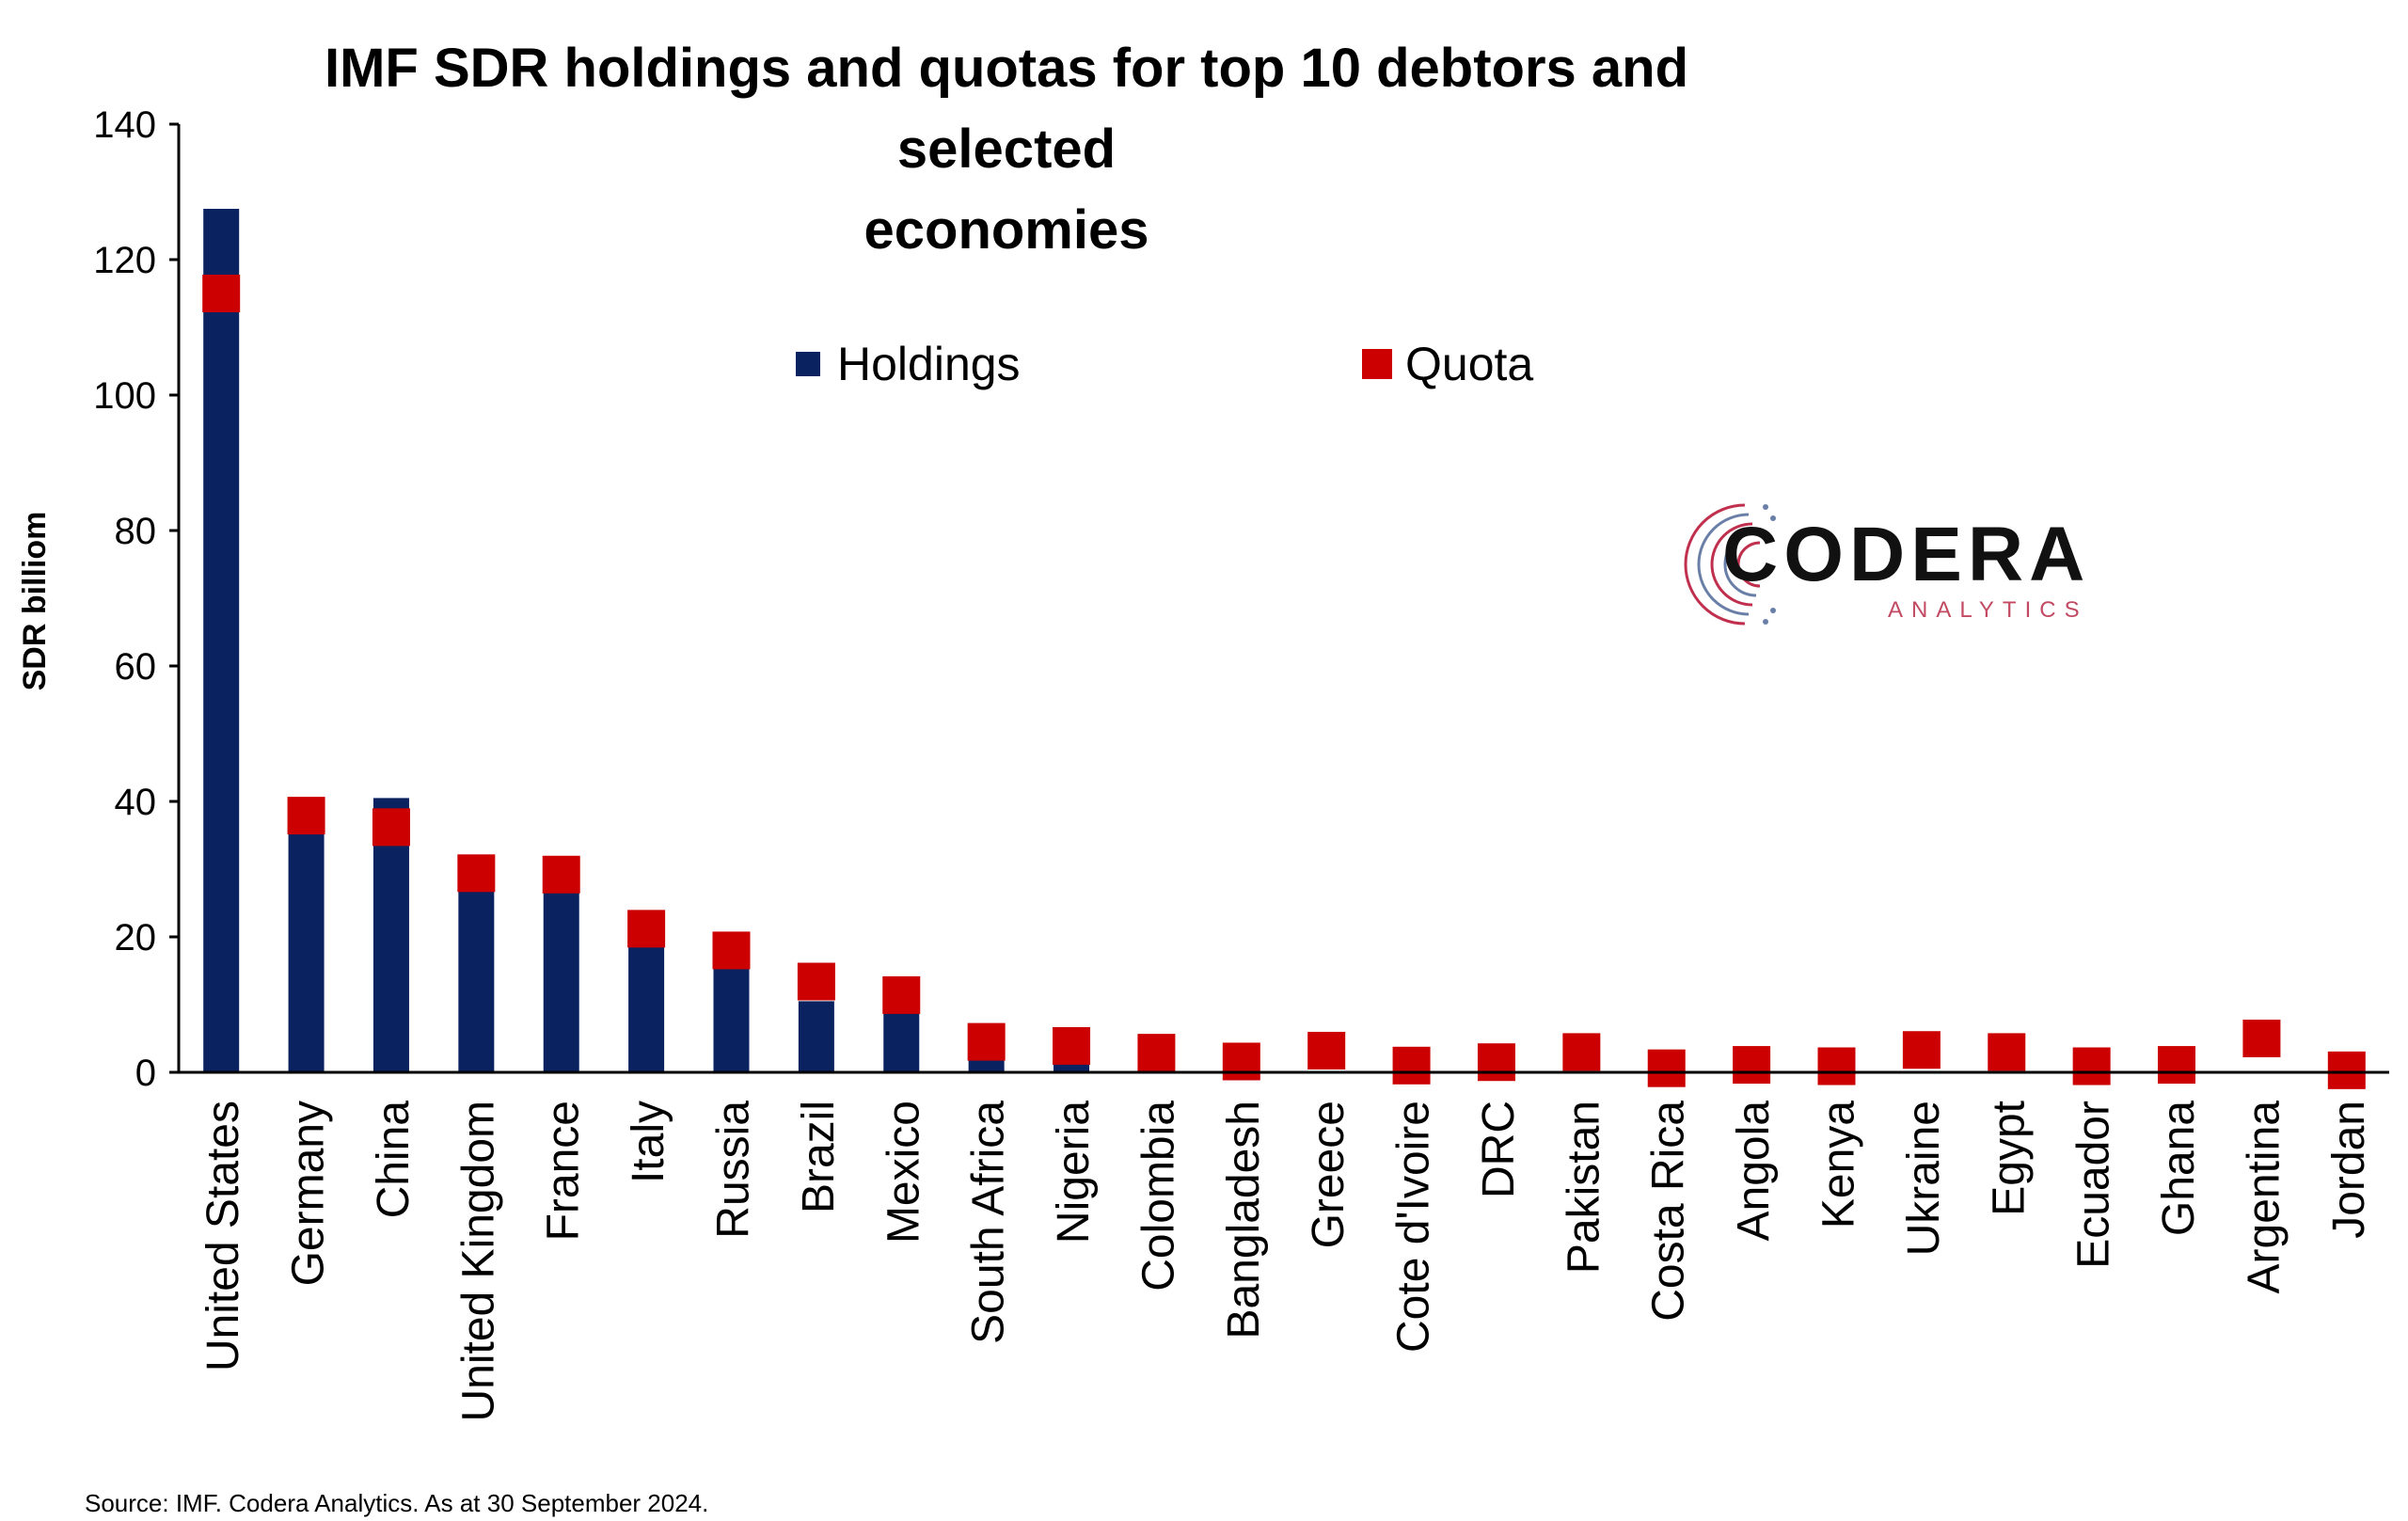  Describe the element at coordinates (223, 1236) in the screenshot. I see `x-tick-label: United States` at that location.